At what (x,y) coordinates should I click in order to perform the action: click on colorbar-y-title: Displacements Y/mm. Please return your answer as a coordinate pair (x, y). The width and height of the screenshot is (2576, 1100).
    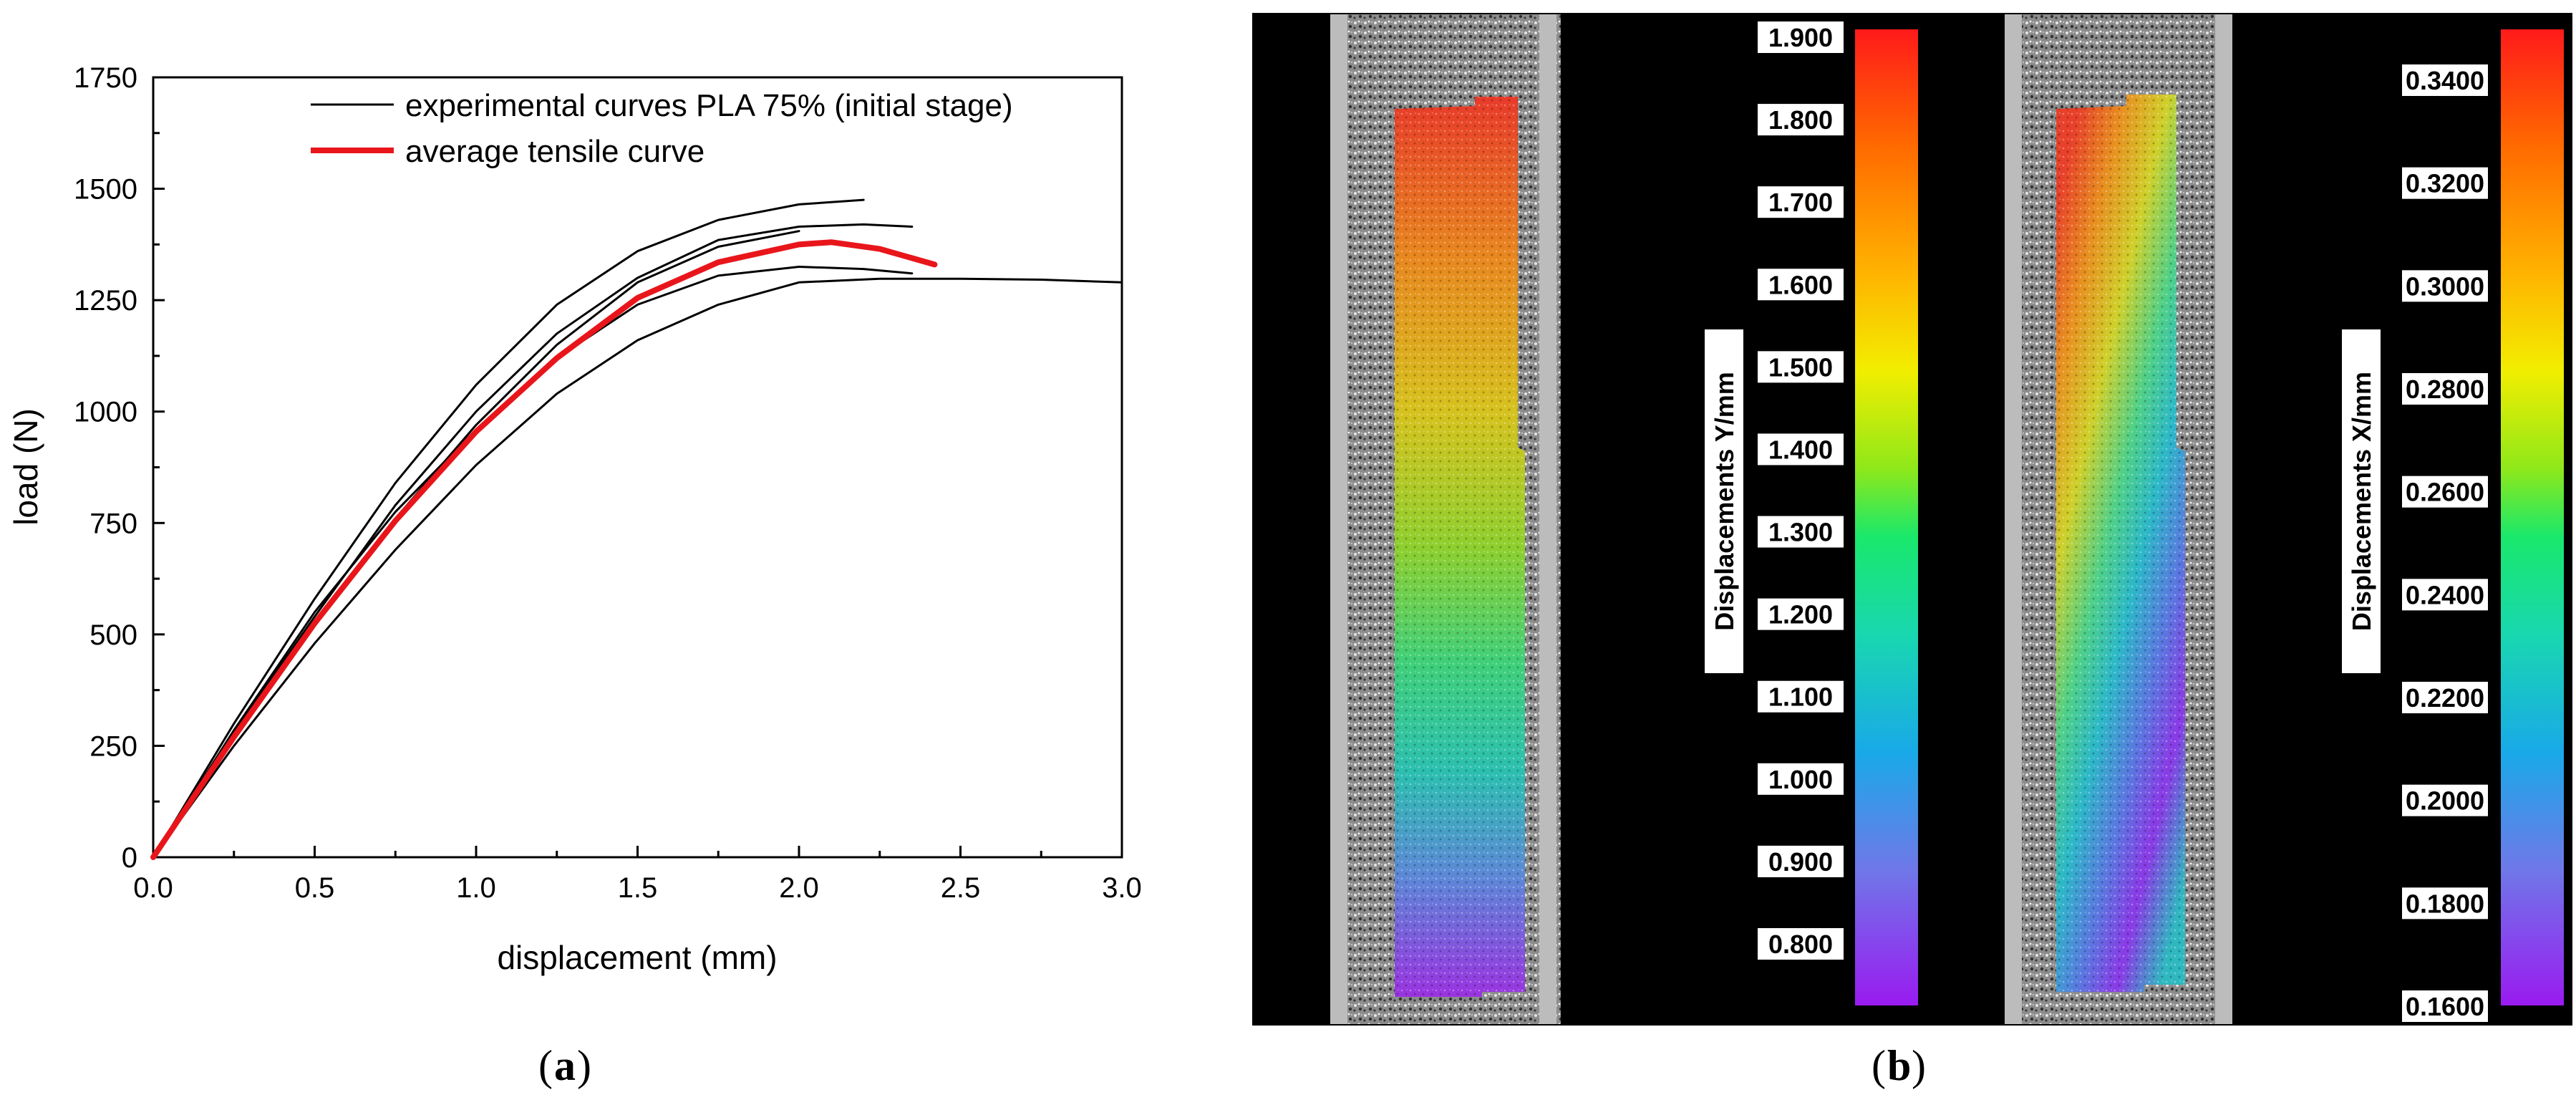
    Looking at the image, I should click on (1725, 502).